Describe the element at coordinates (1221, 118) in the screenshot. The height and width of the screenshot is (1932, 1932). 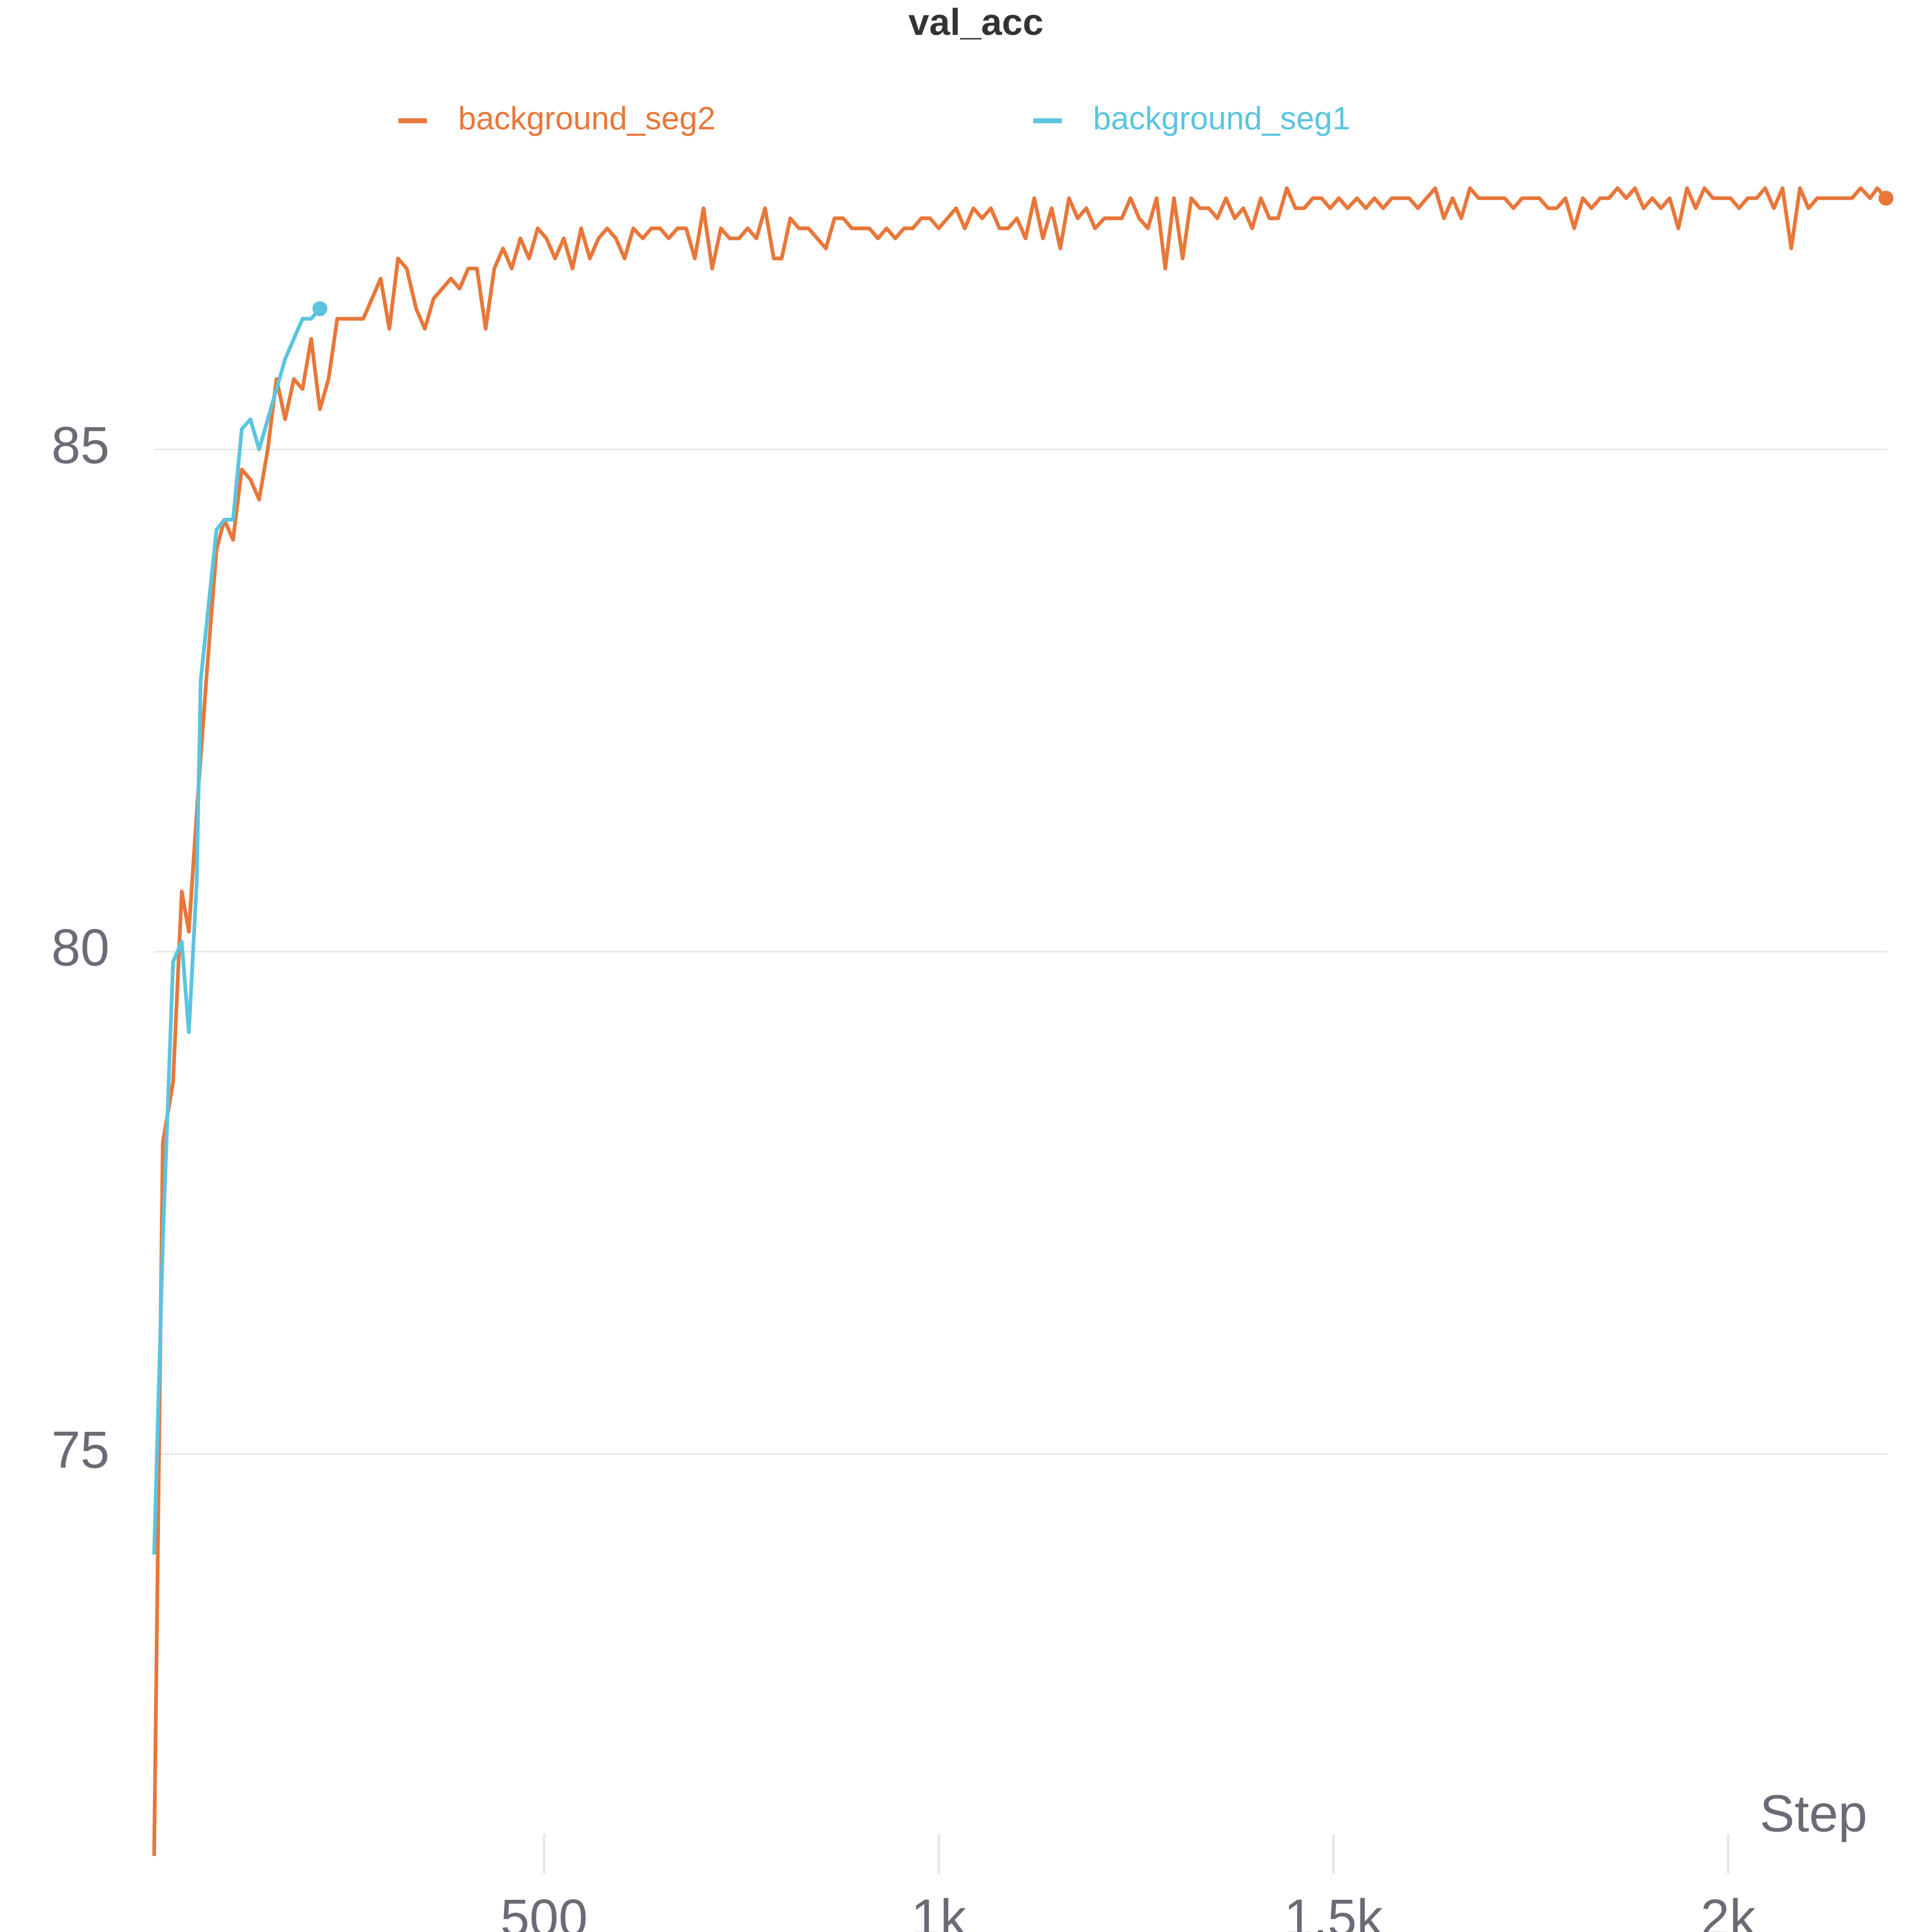
I see `legend-label: background_seg1` at that location.